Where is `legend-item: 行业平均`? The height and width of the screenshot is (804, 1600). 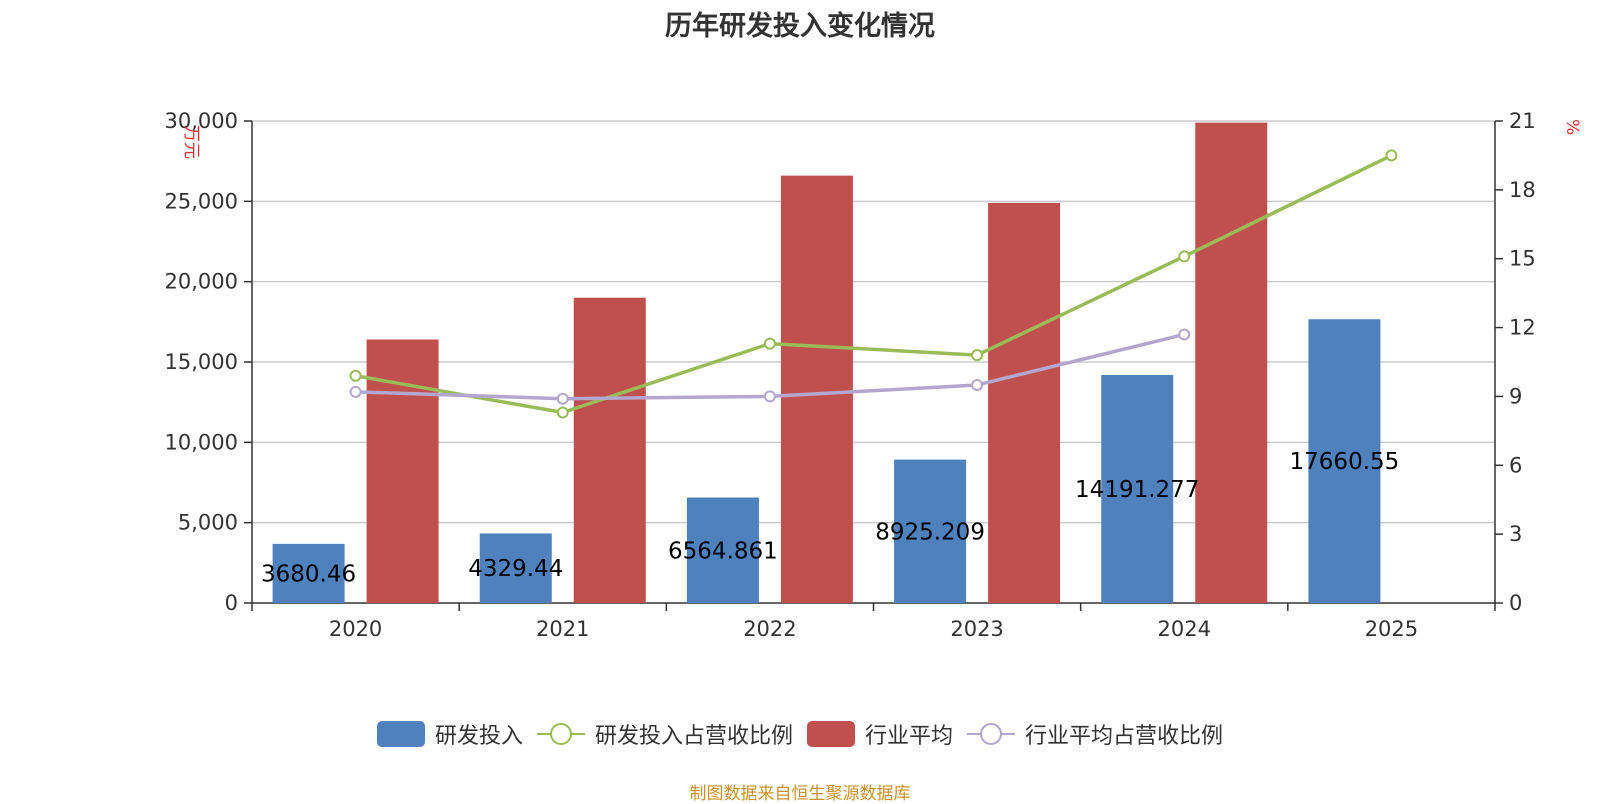 legend-item: 行业平均 is located at coordinates (880, 734).